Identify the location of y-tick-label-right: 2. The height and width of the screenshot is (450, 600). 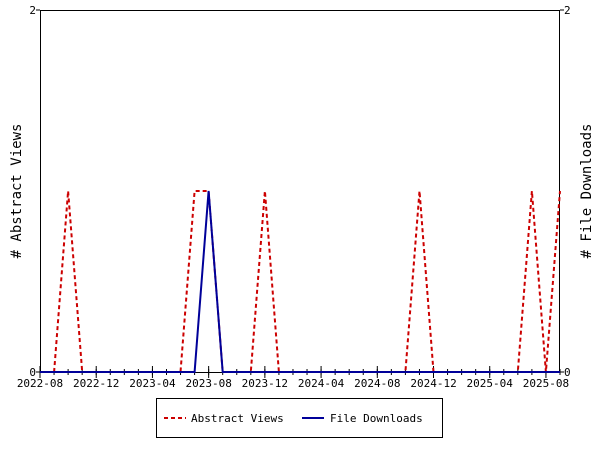
(567, 10).